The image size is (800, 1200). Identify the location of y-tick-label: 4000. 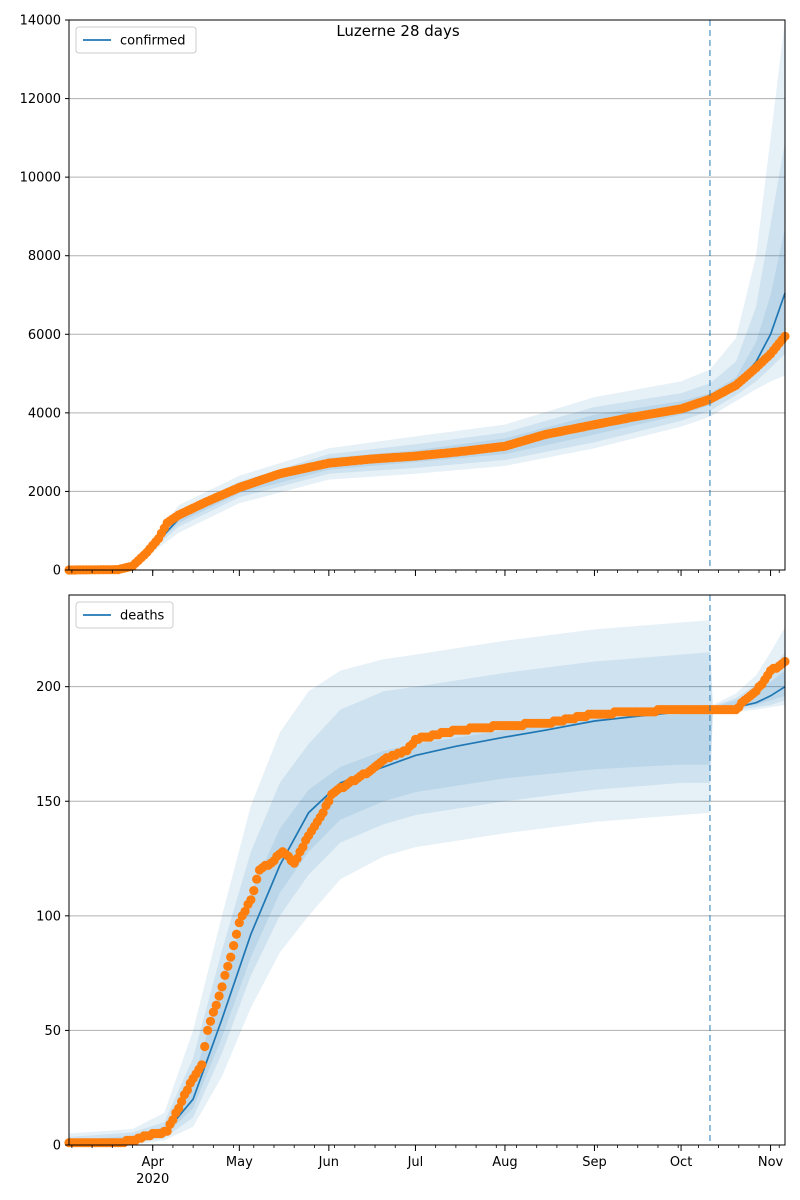
(44, 413).